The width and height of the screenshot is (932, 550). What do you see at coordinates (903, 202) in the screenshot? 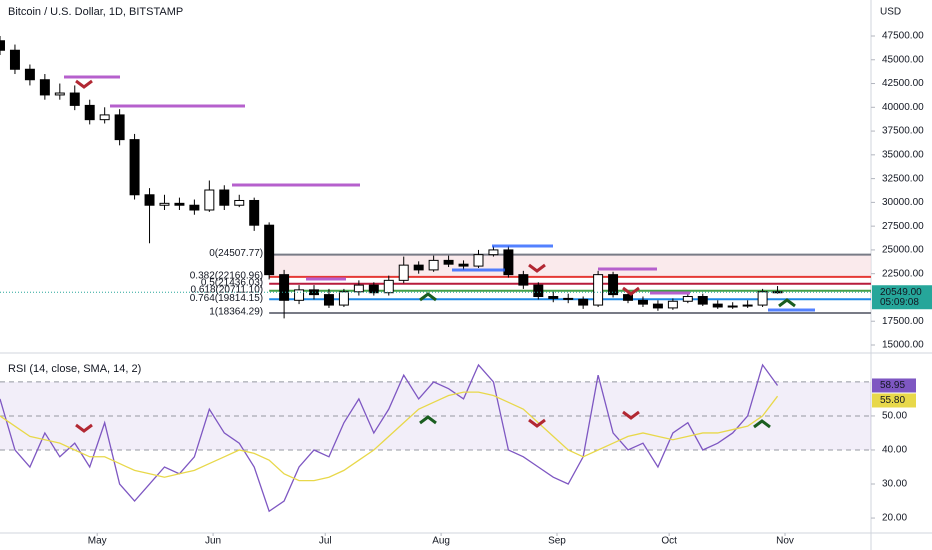
I see `y-tick-label: 30000.00` at bounding box center [903, 202].